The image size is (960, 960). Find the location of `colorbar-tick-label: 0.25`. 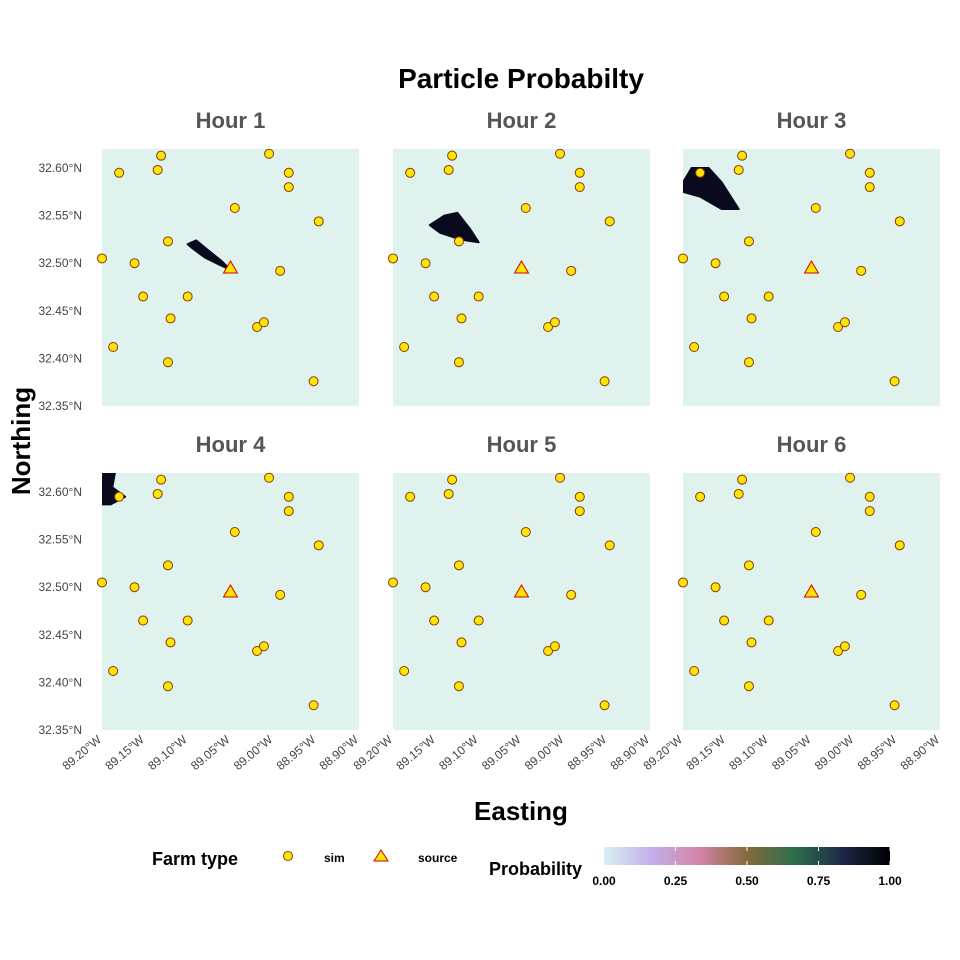

colorbar-tick-label: 0.25 is located at coordinates (676, 881).